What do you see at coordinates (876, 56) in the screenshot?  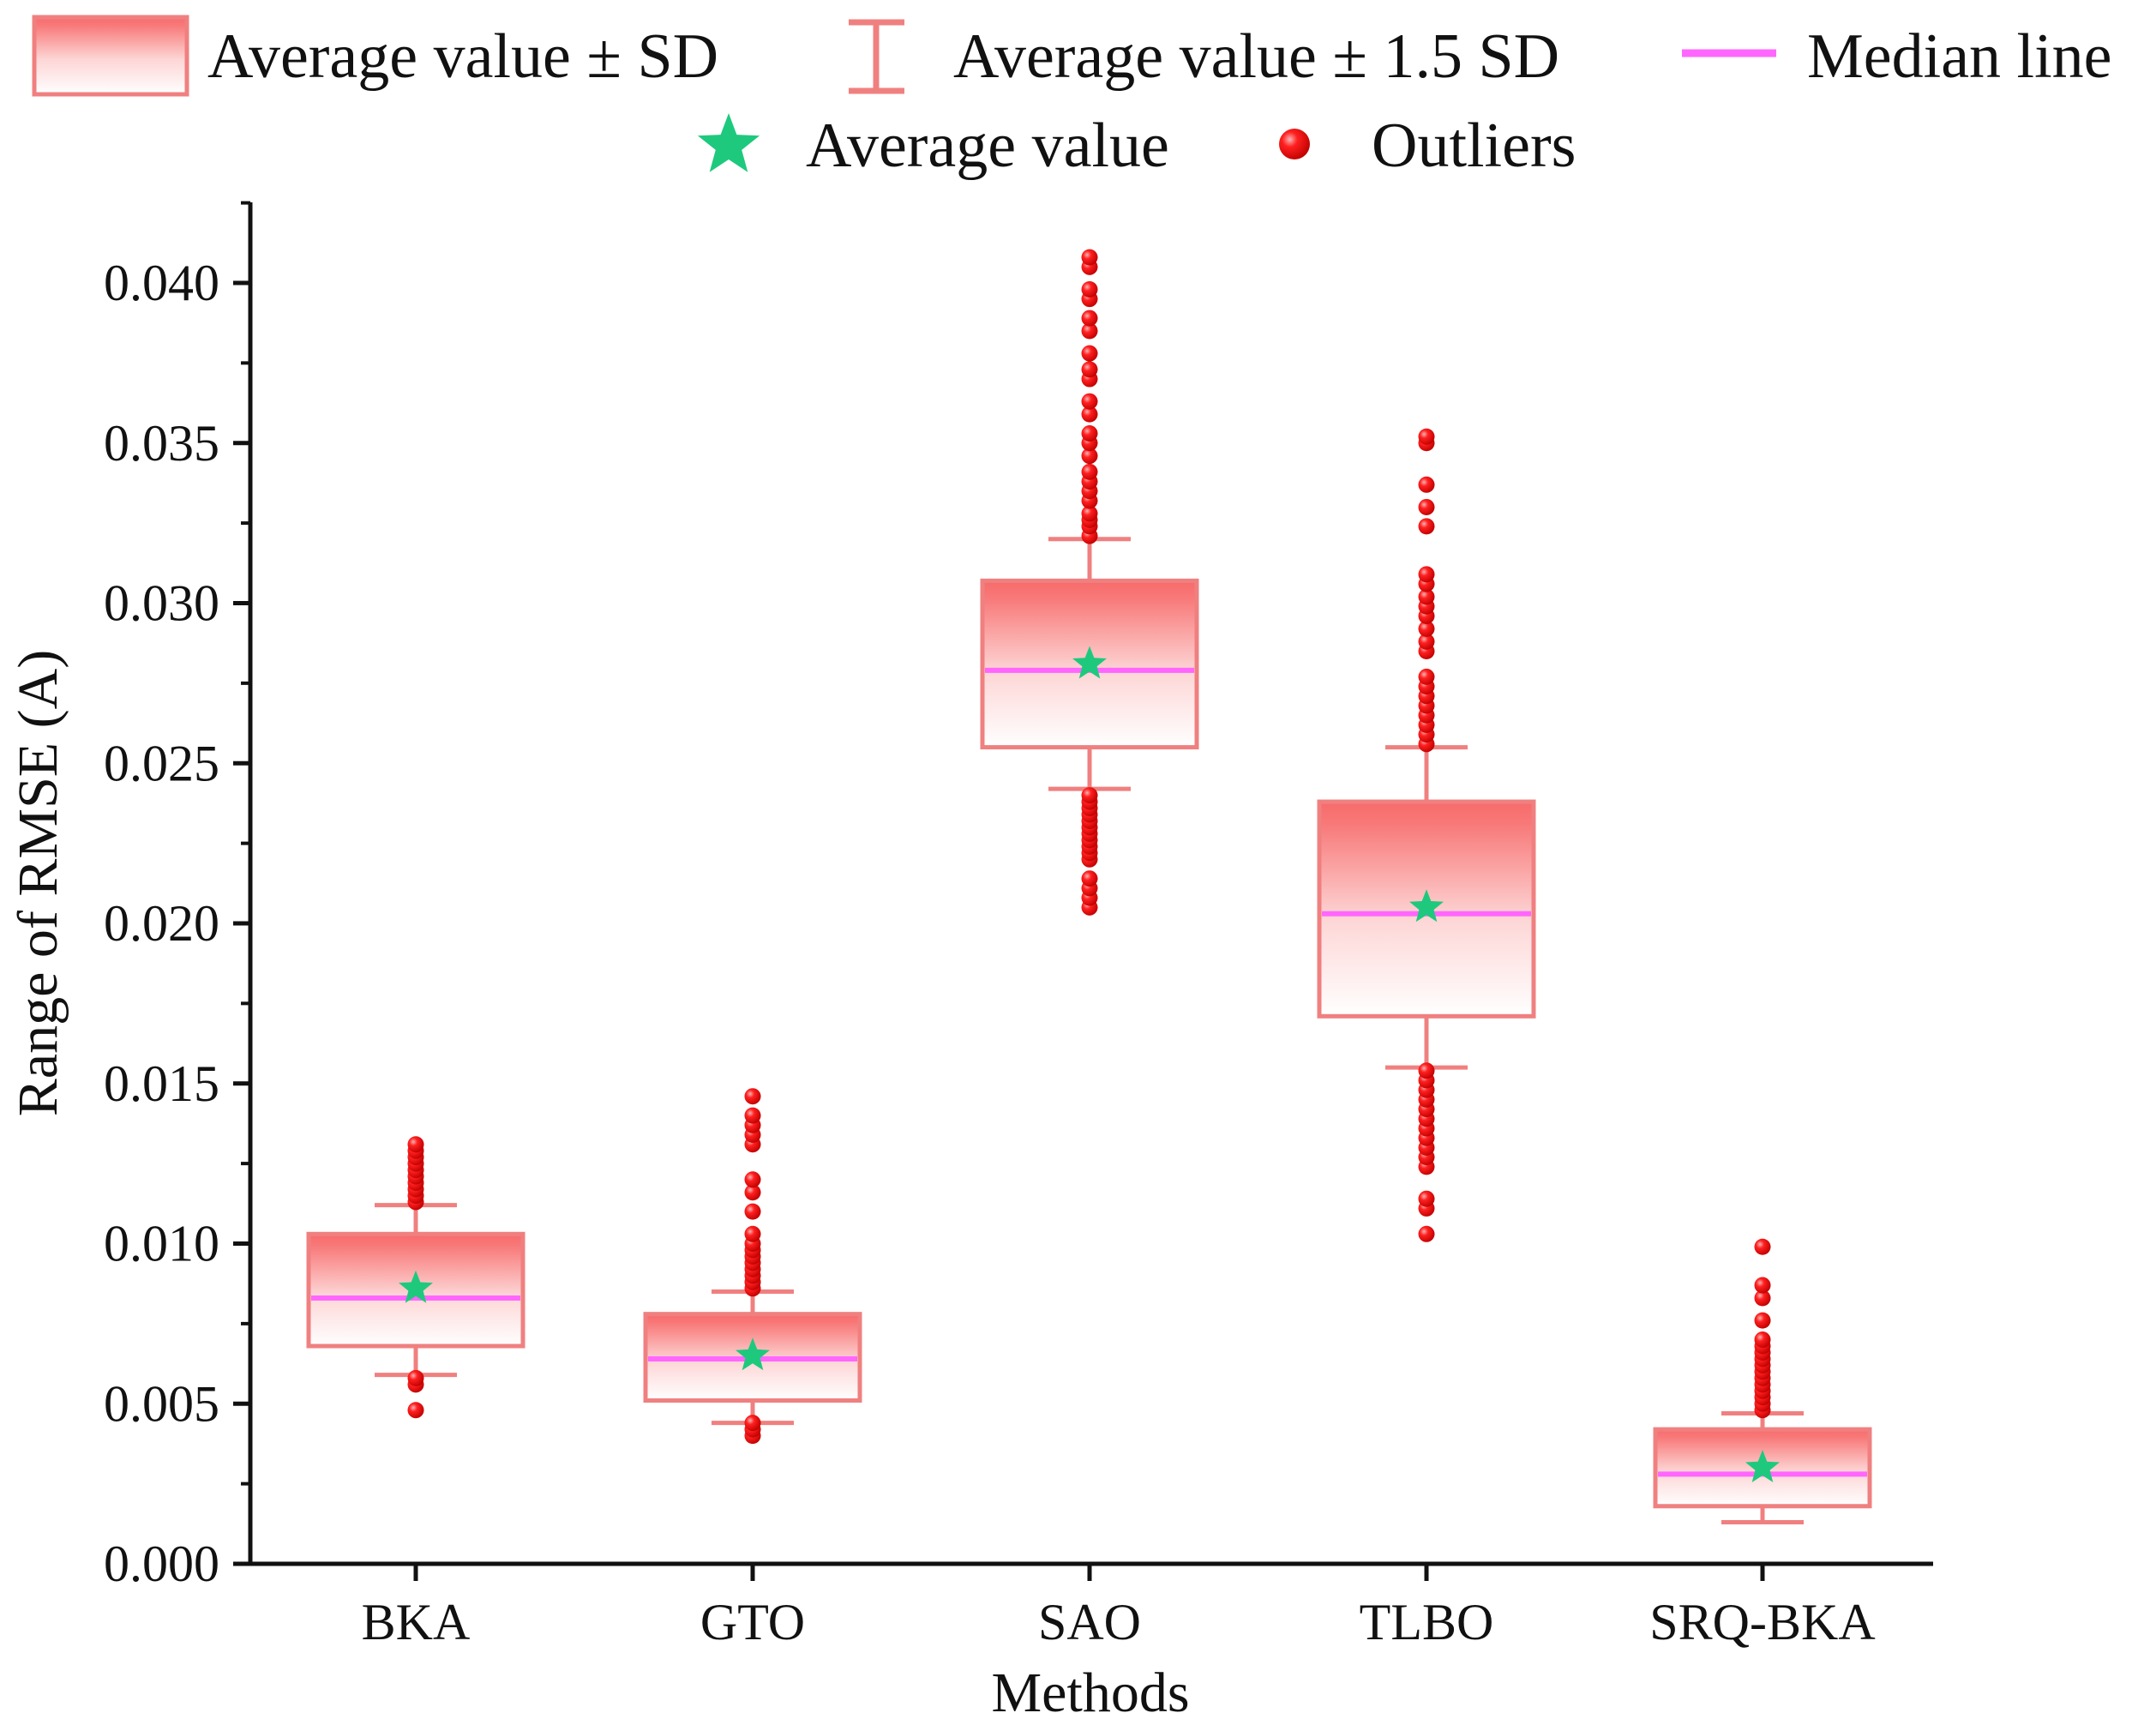 I see `legend-whisker-swatch` at bounding box center [876, 56].